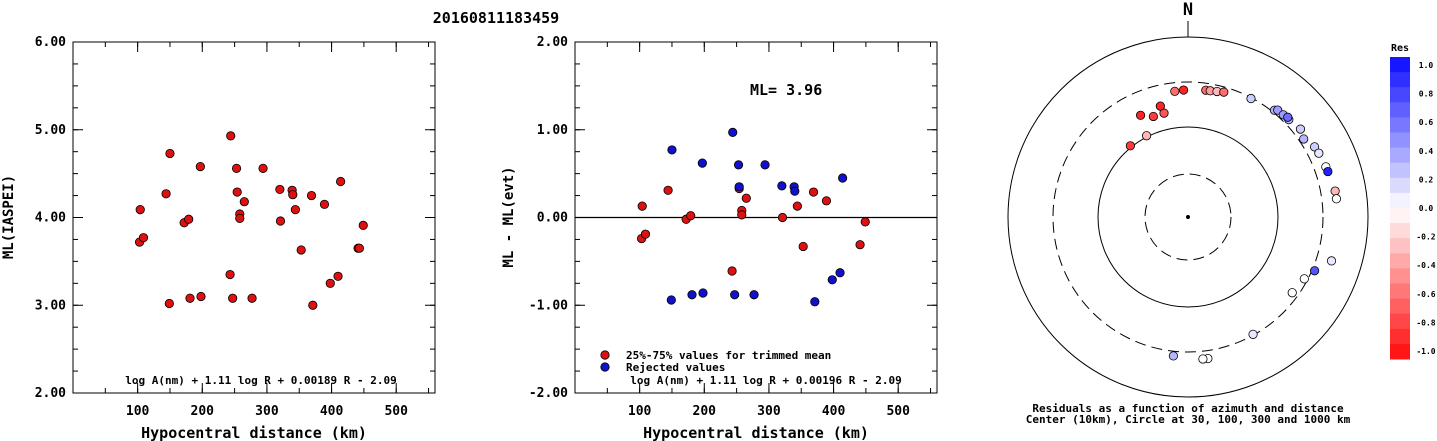 Image resolution: width=1437 pixels, height=441 pixels. I want to click on ring-100km, so click(1188, 217).